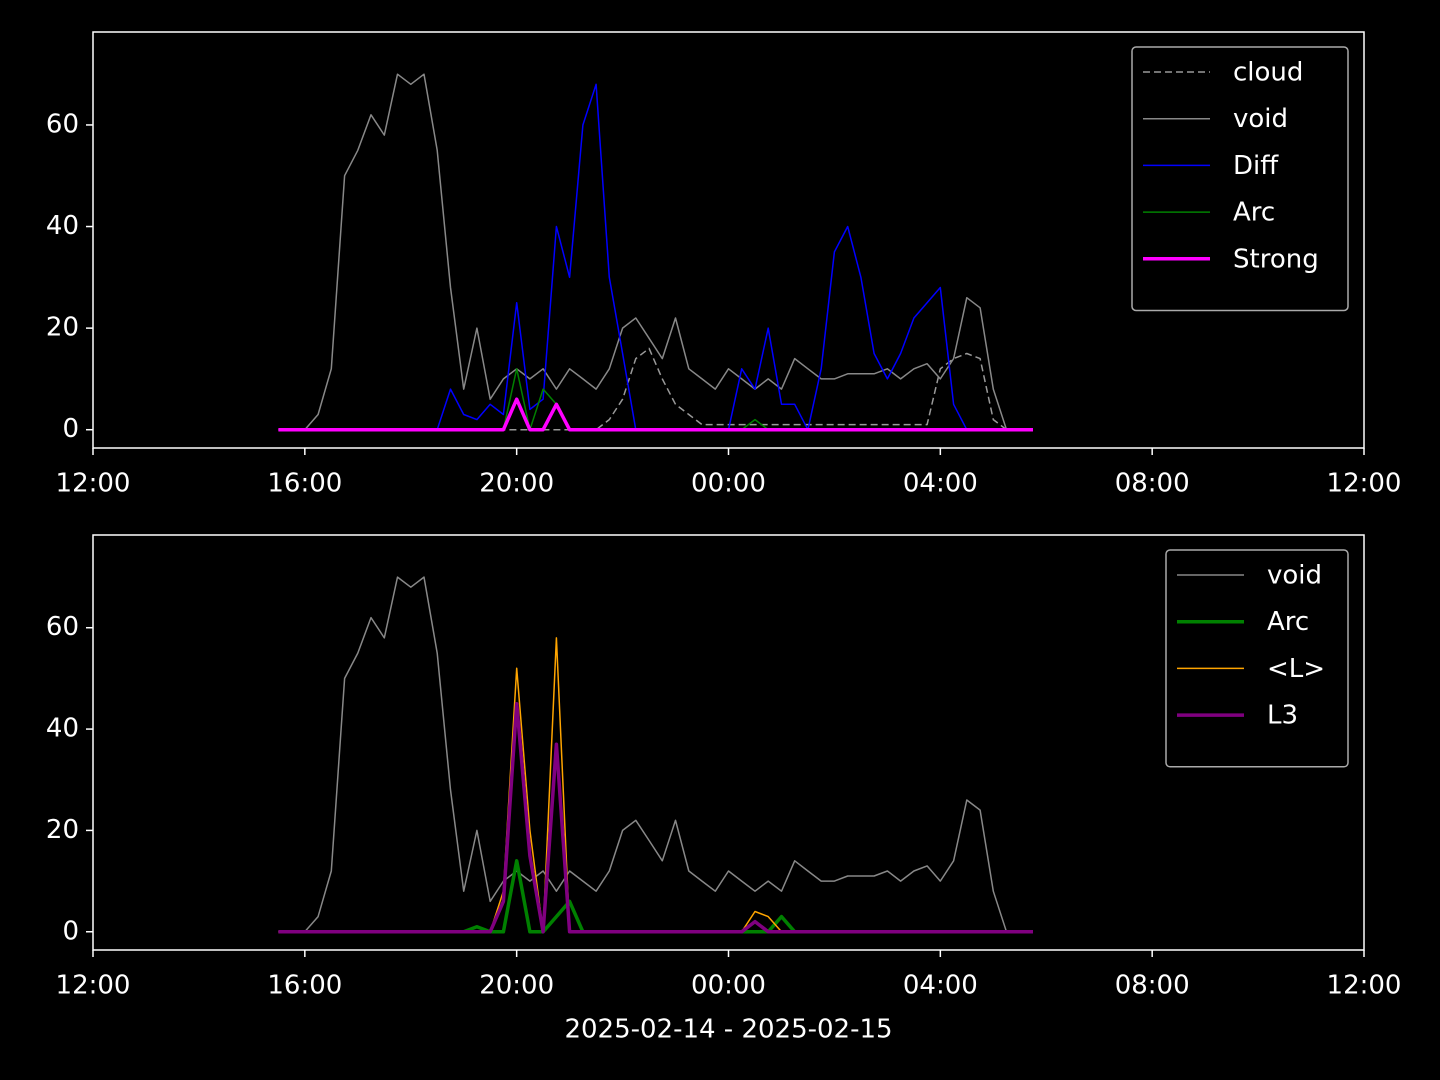 Image resolution: width=1440 pixels, height=1080 pixels. I want to click on legend-label: Strong, so click(1276, 259).